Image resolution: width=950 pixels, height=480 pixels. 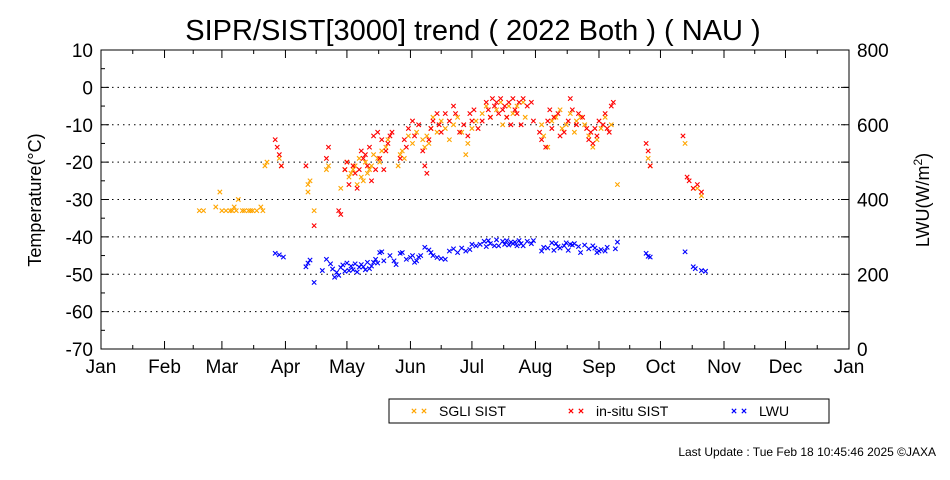 I want to click on y2-axis-title: LWU(W/m2), so click(x=922, y=200).